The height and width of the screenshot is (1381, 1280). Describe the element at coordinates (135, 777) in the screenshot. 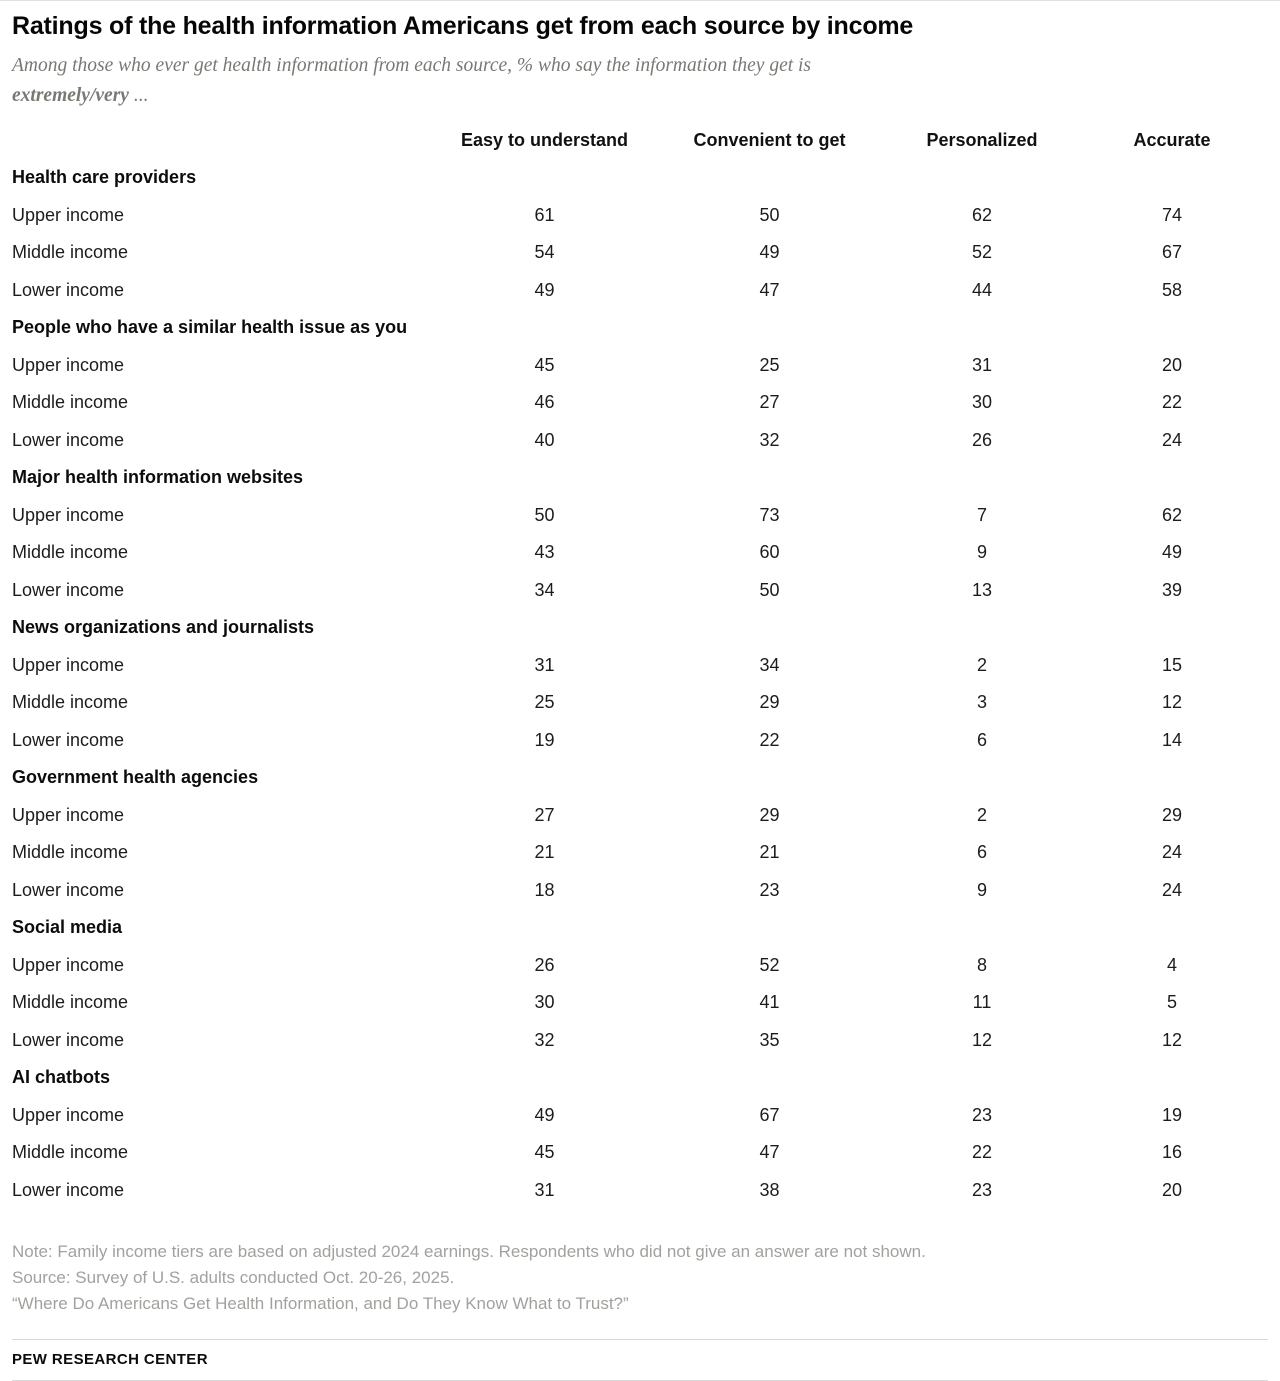

I see `group-header-label: Government health agencies` at that location.